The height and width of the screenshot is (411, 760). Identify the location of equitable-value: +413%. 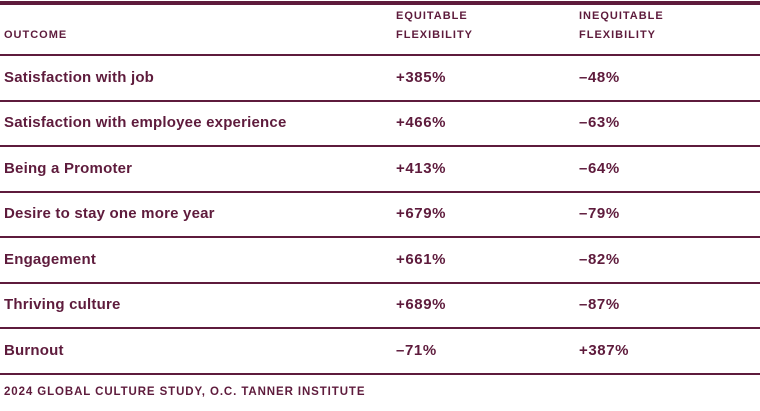
(421, 168).